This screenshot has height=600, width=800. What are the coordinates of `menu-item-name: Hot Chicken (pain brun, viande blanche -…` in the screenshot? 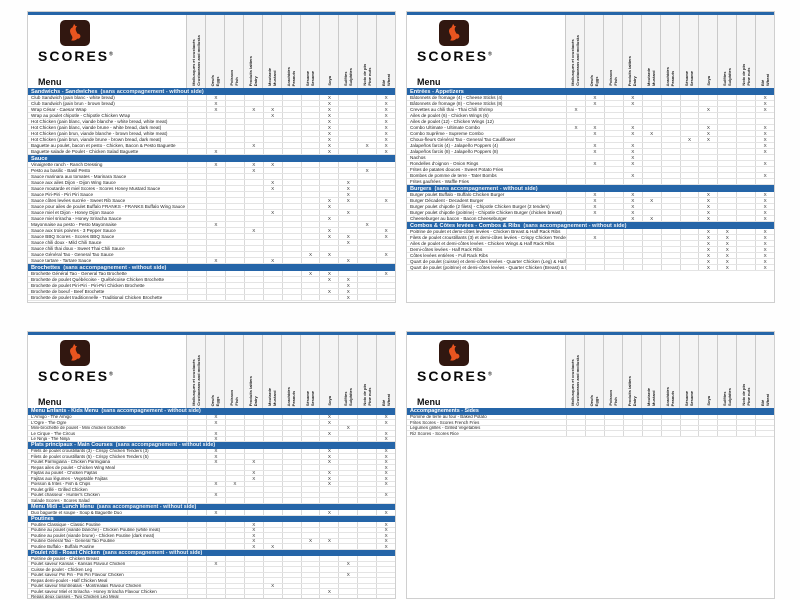 It's located at (99, 133).